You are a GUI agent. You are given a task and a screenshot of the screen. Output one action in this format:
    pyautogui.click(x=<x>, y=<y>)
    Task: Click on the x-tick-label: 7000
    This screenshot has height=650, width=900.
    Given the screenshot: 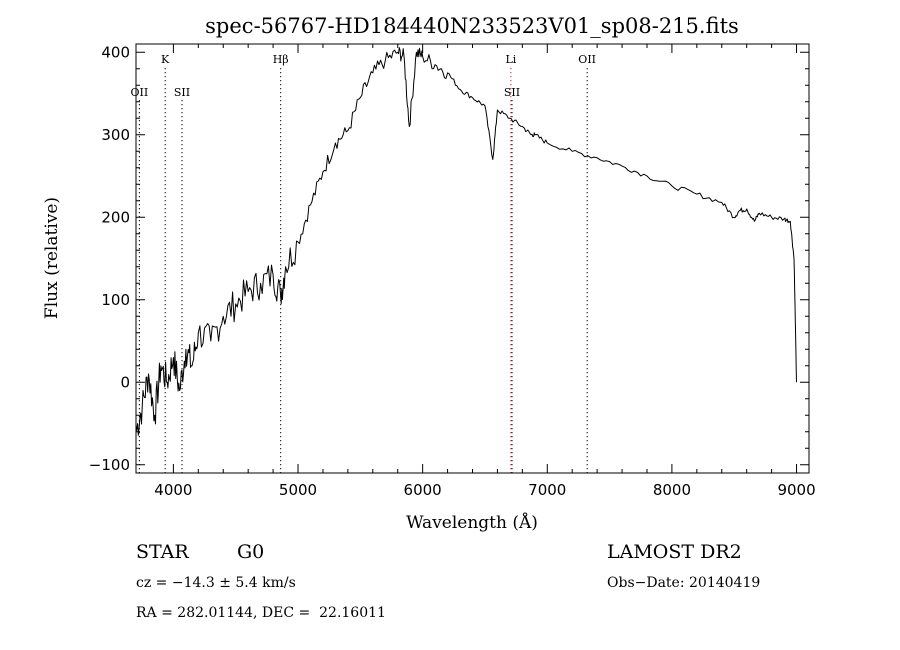 What is the action you would take?
    pyautogui.click(x=547, y=490)
    